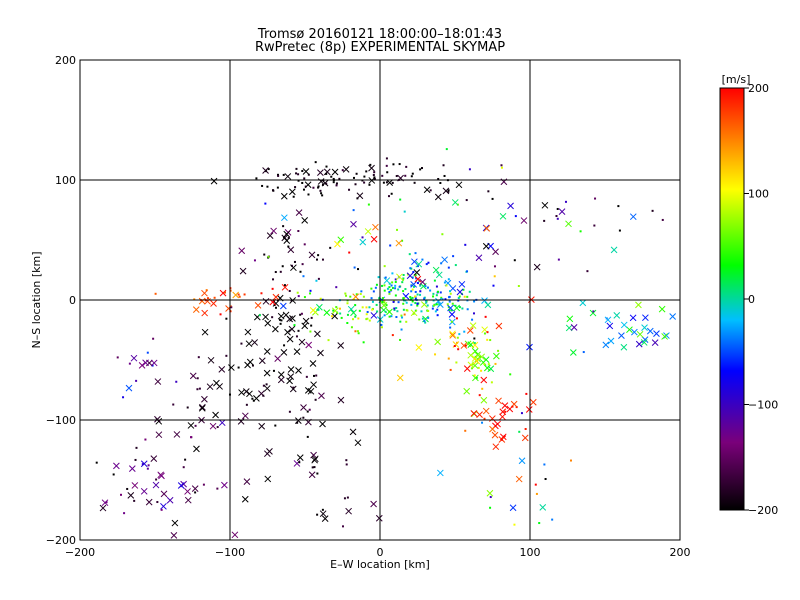 Image resolution: width=800 pixels, height=600 pixels. I want to click on y-tick-label: 0, so click(72, 300).